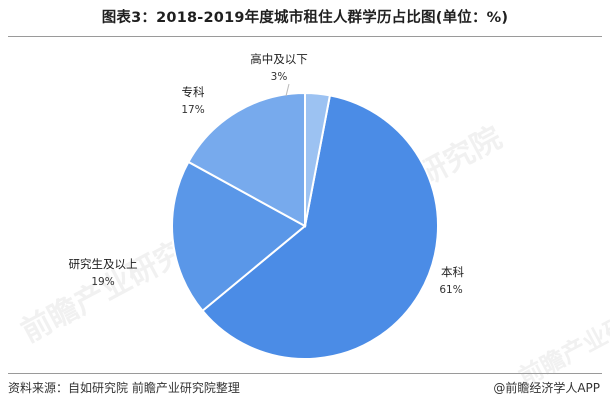  Describe the element at coordinates (546, 388) in the screenshot. I see `footer-brand: @前瞻经济学人APP` at that location.